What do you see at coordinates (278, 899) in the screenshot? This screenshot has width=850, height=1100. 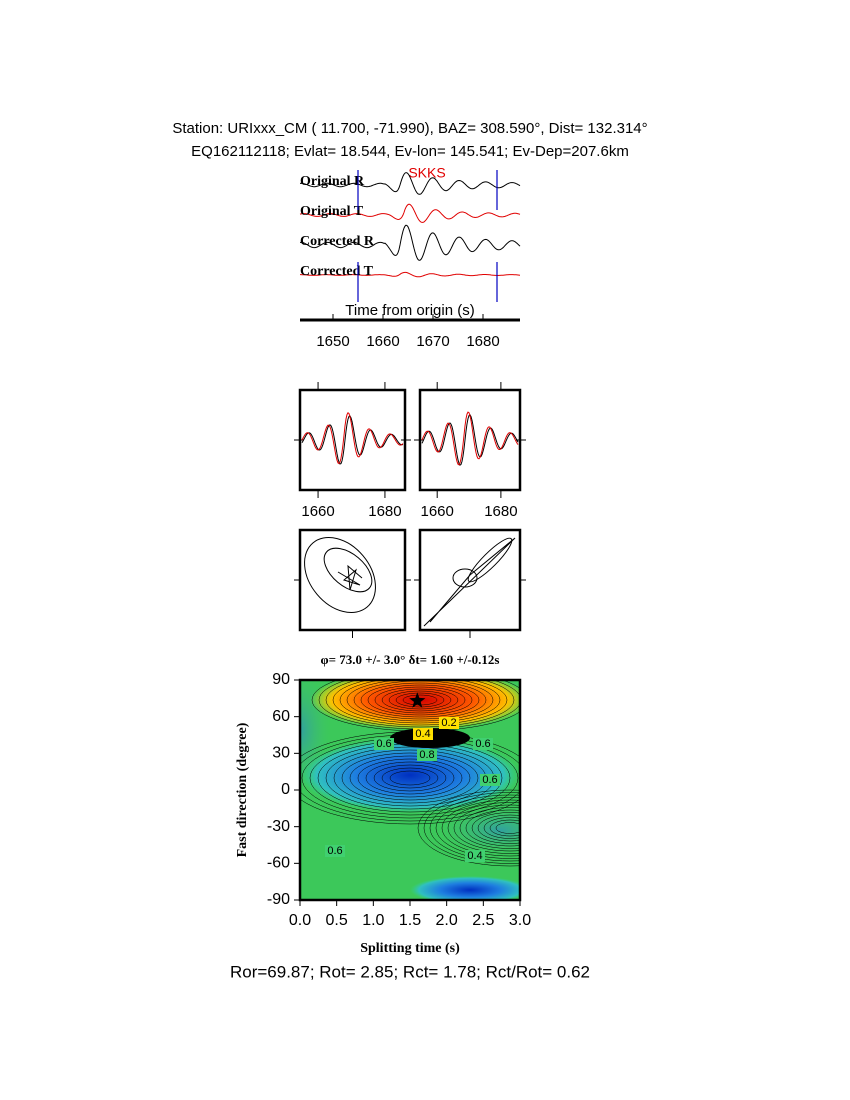 I see `y-tick-label: -90` at bounding box center [278, 899].